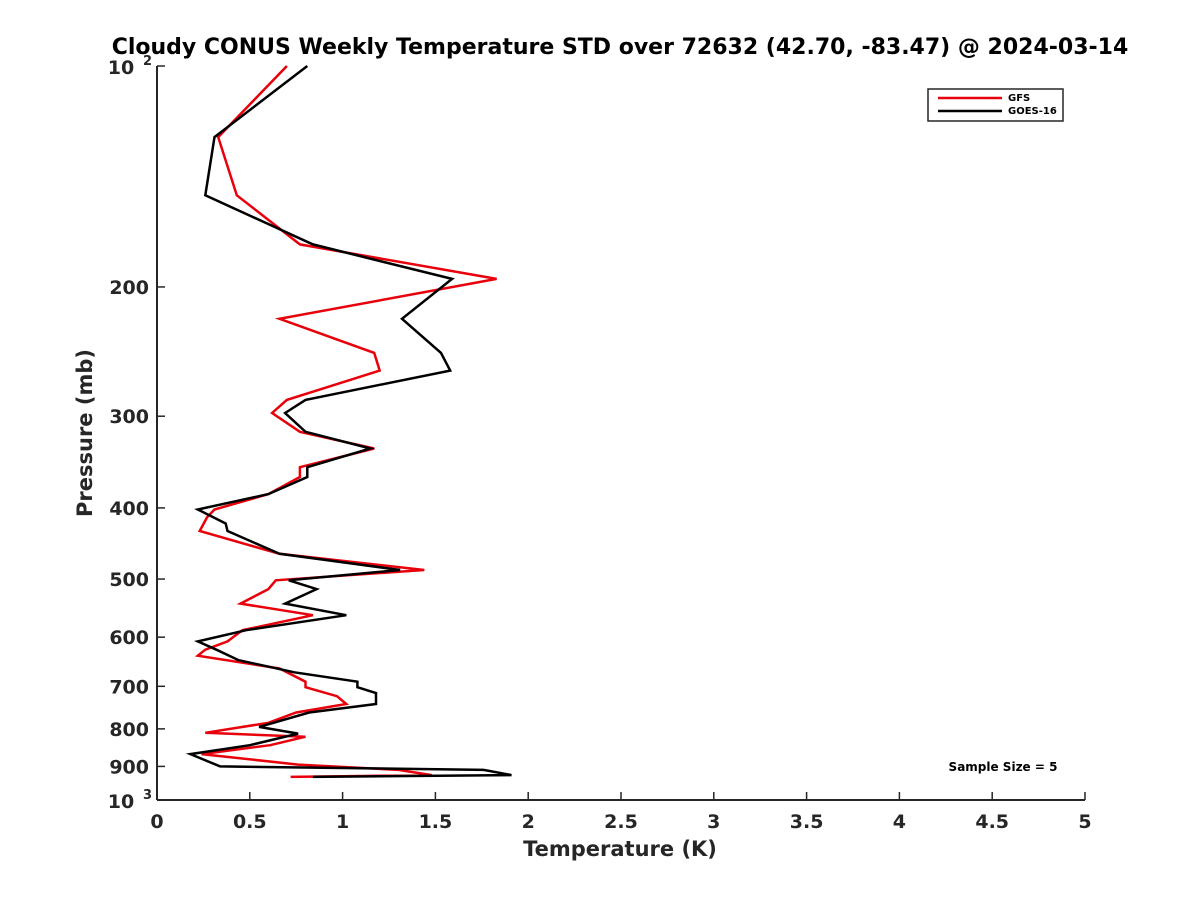 This screenshot has height=900, width=1200. I want to click on x-tick-label: 3, so click(713, 822).